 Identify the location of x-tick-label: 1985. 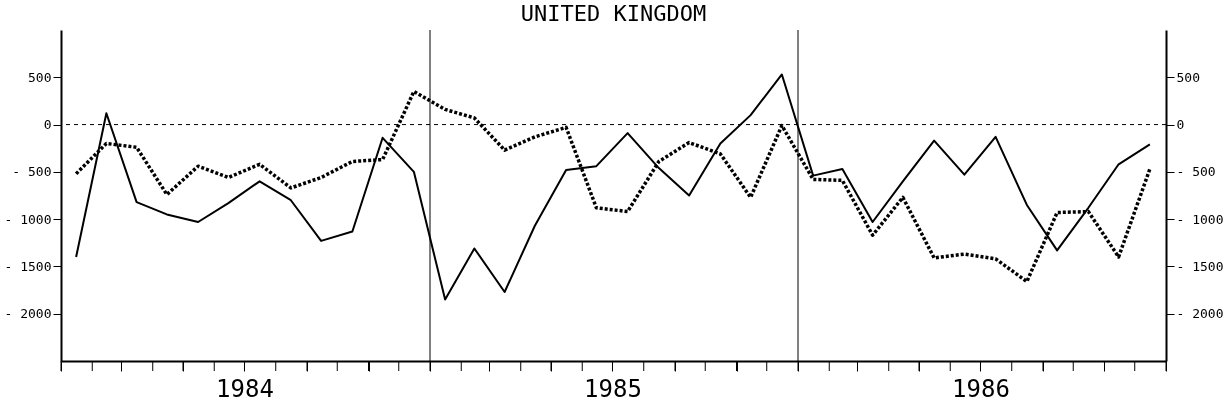
(613, 388).